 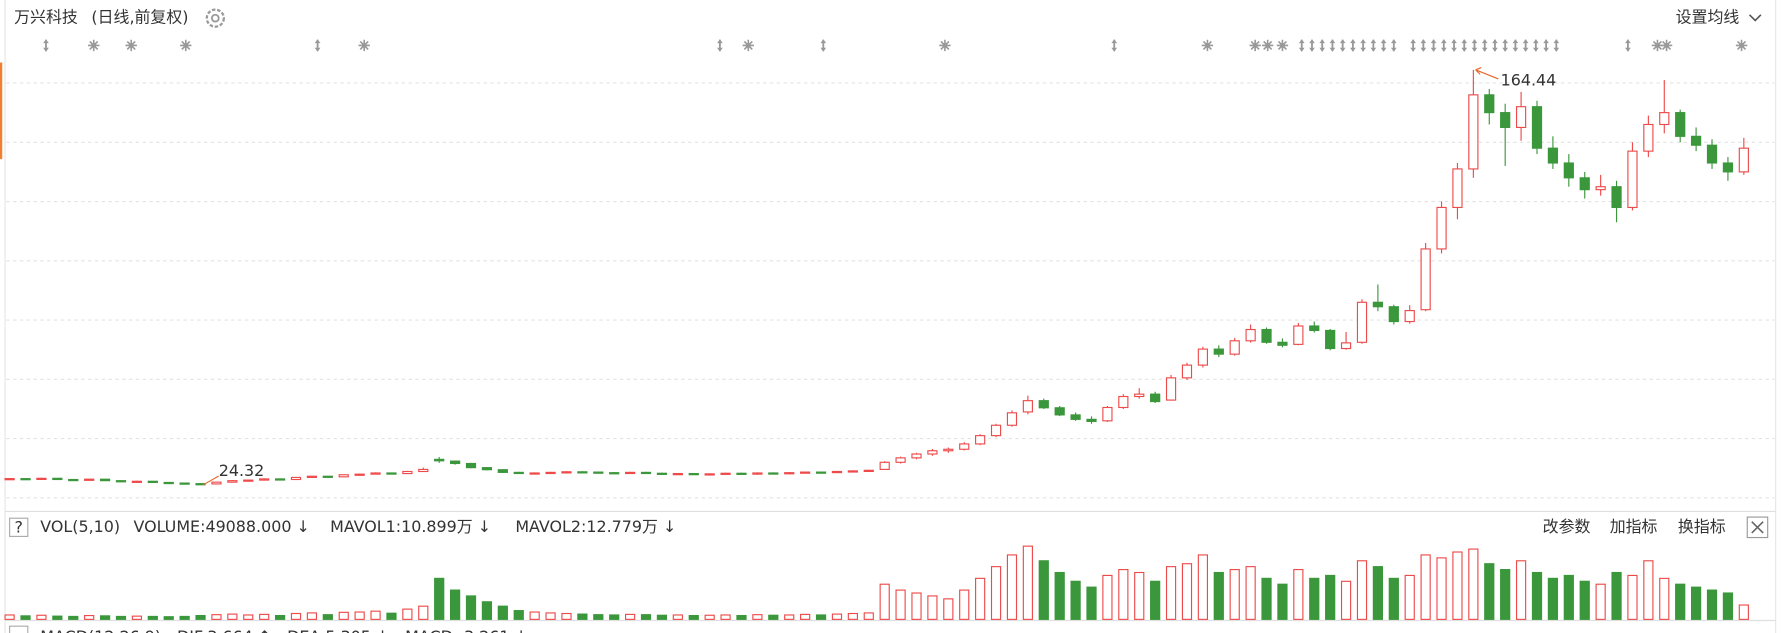 I want to click on switch-indicator-button: 换指标, so click(x=1702, y=526).